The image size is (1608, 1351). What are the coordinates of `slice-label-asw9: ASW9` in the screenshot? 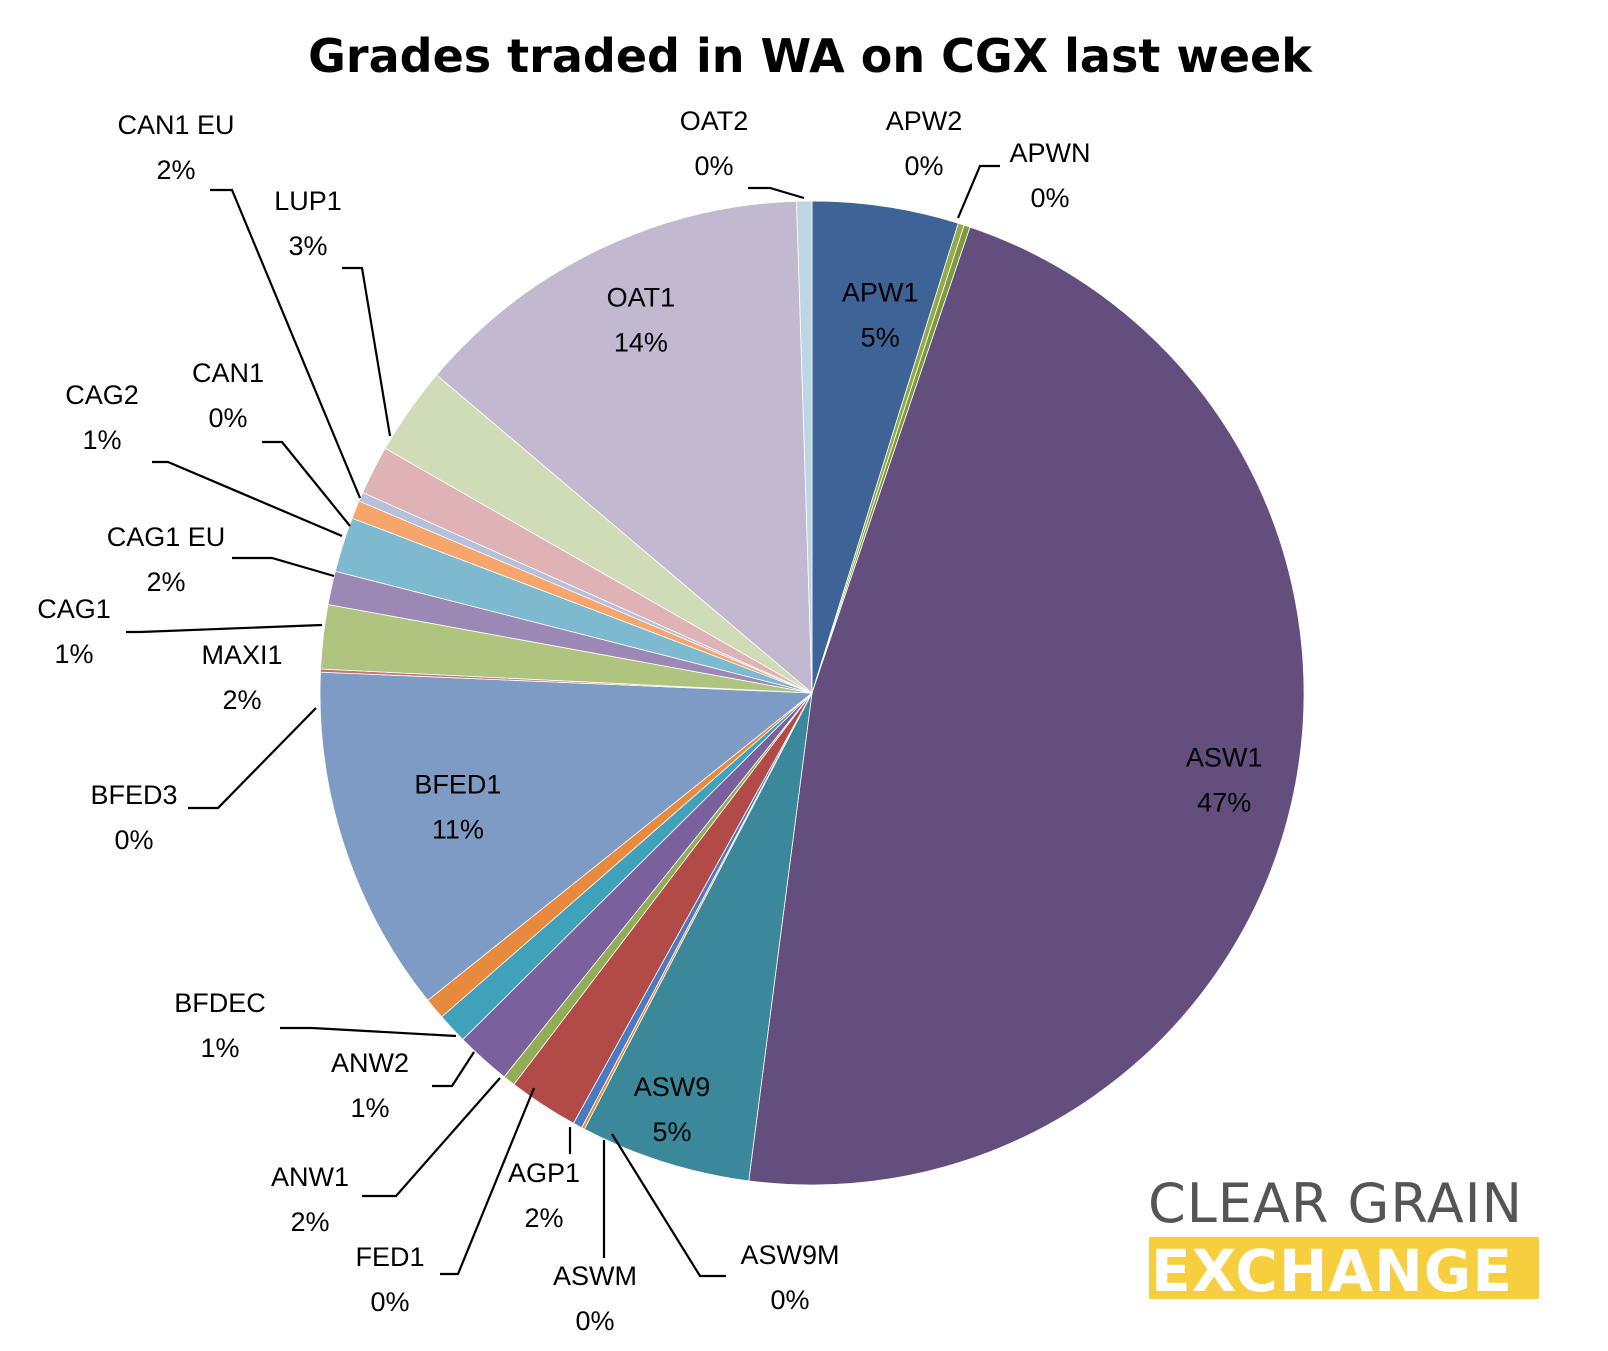 It's located at (672, 1087).